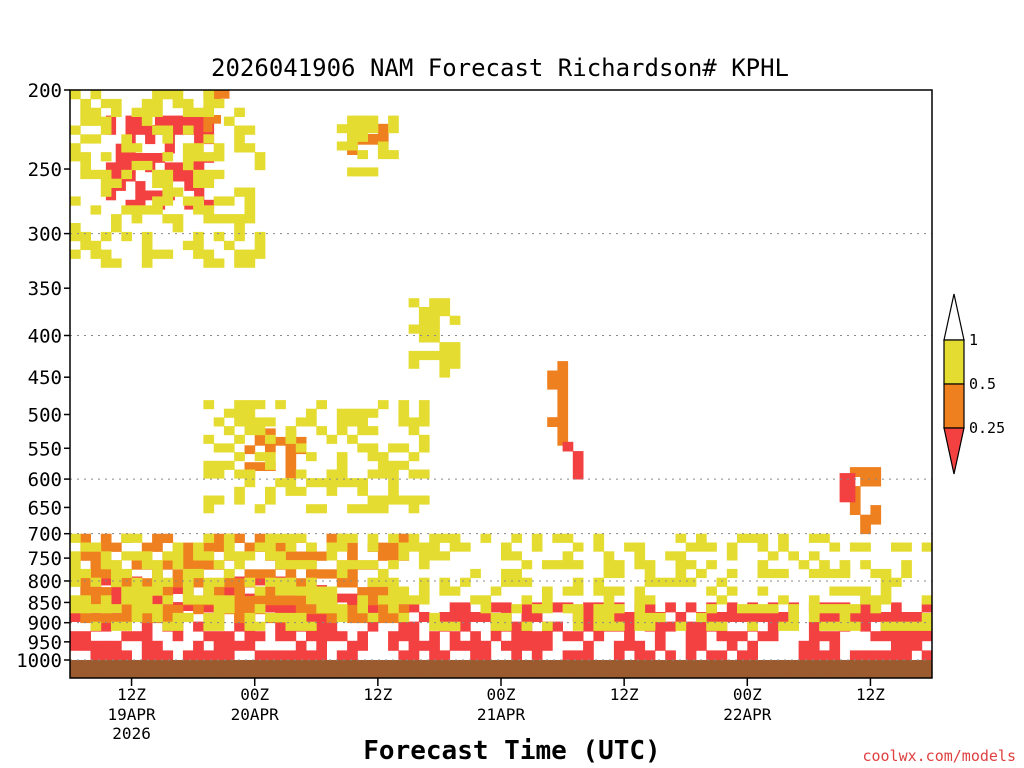  What do you see at coordinates (45, 559) in the screenshot?
I see `y-tick-label: 750` at bounding box center [45, 559].